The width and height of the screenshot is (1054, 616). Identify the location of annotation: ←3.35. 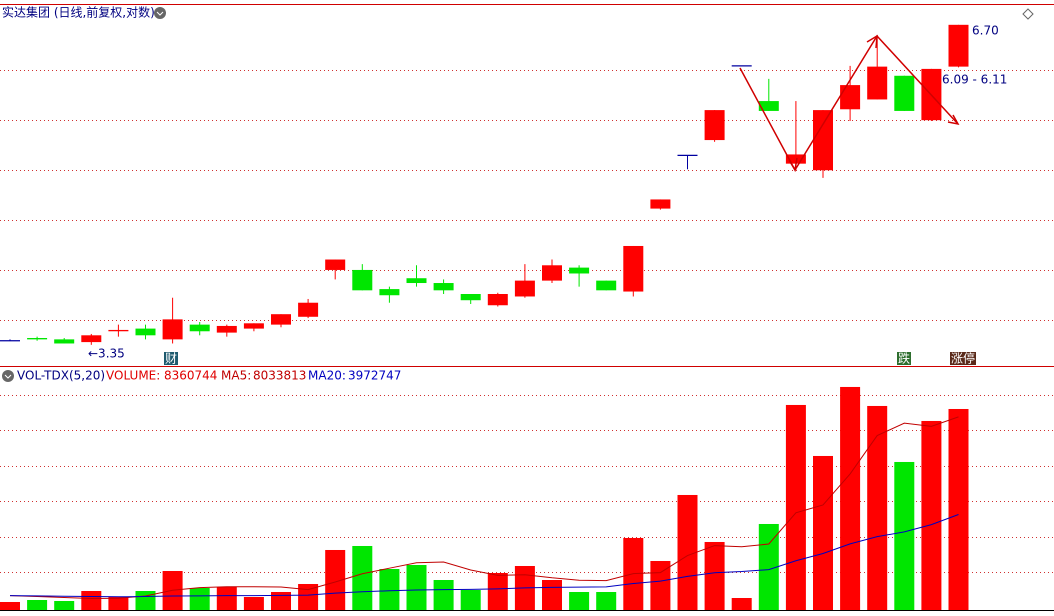
(106, 354).